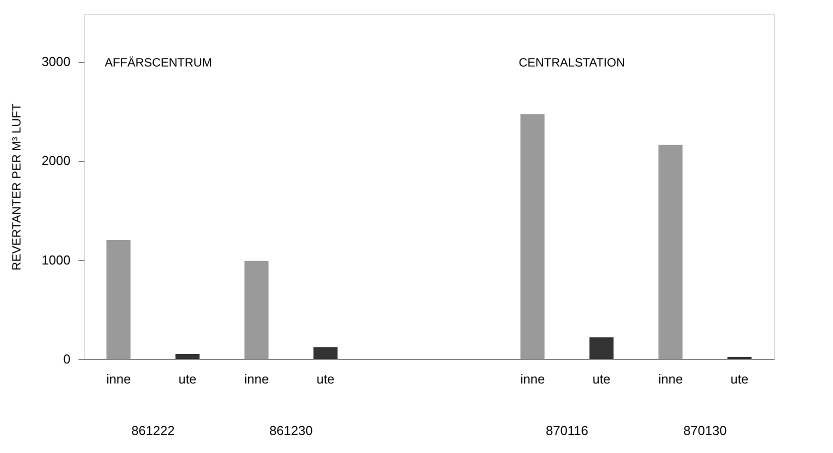 The height and width of the screenshot is (453, 833). I want to click on text: 870116, so click(567, 430).